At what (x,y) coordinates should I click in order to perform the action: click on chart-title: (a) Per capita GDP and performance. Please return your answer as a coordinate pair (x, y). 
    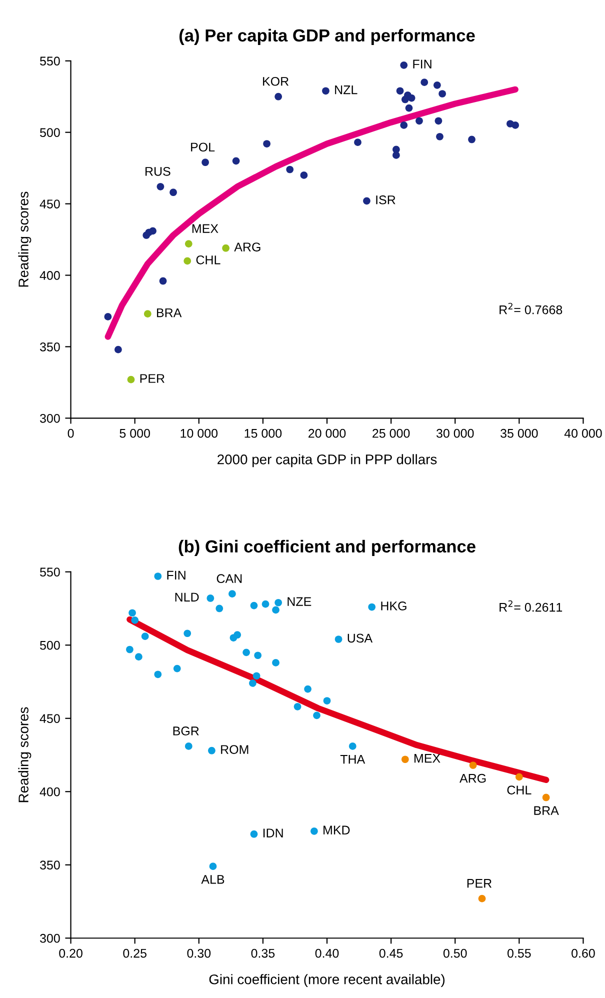
    Looking at the image, I should click on (327, 37).